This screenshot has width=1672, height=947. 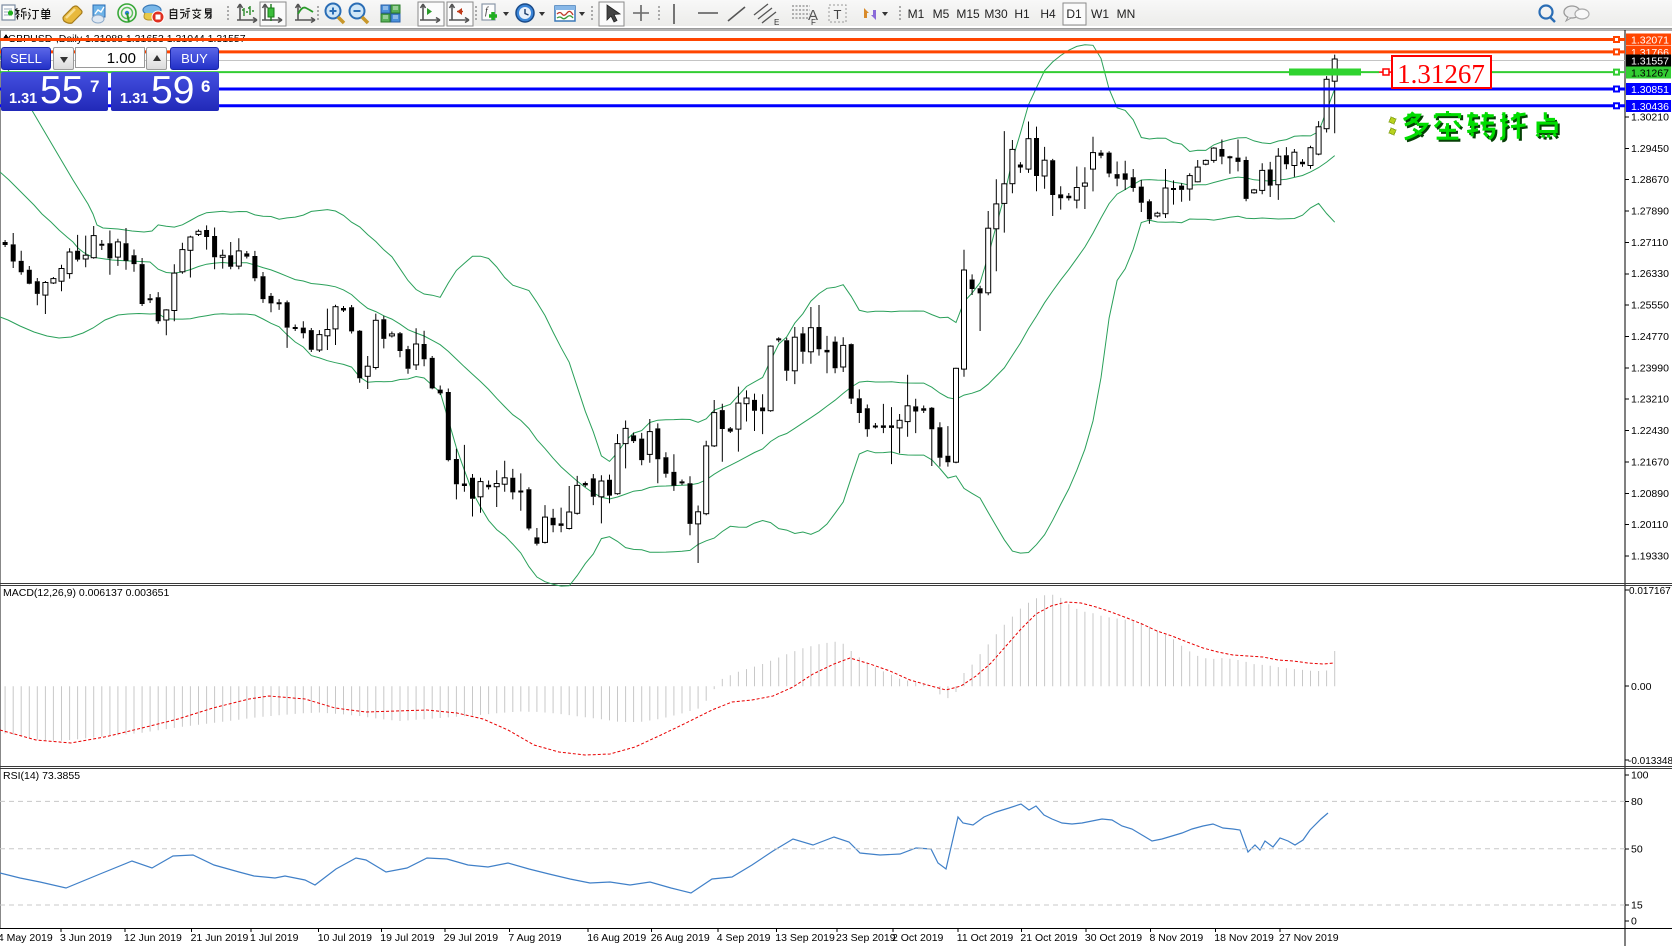 I want to click on svg-text: 27 Nov 2019, so click(x=1309, y=938).